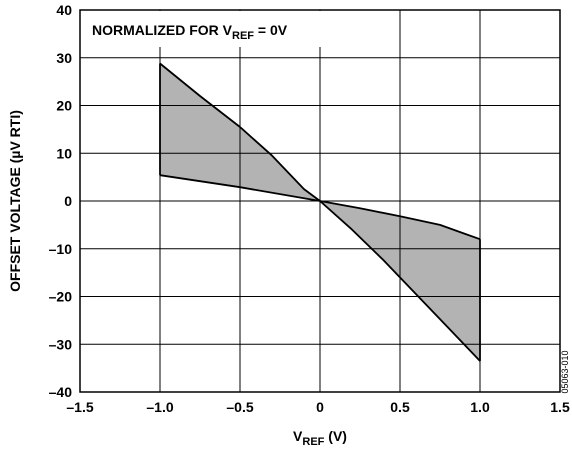 This screenshot has height=450, width=572. What do you see at coordinates (313, 442) in the screenshot?
I see `x-axis-title-subscript: REF` at bounding box center [313, 442].